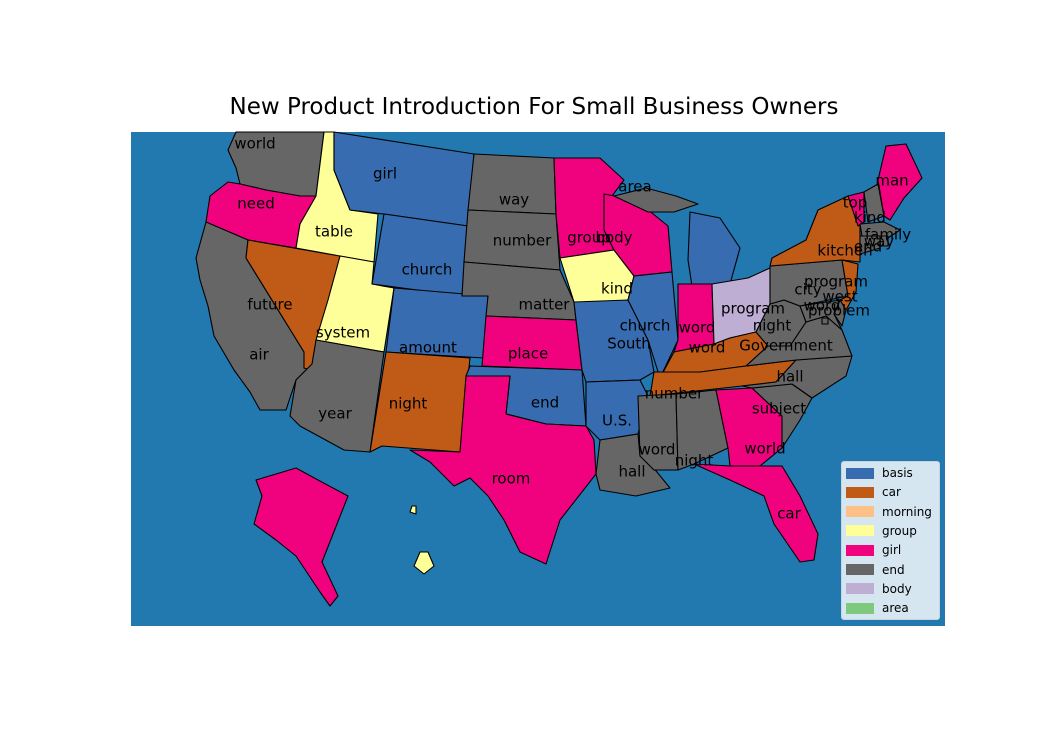  I want to click on state-ut, so click(355, 304).